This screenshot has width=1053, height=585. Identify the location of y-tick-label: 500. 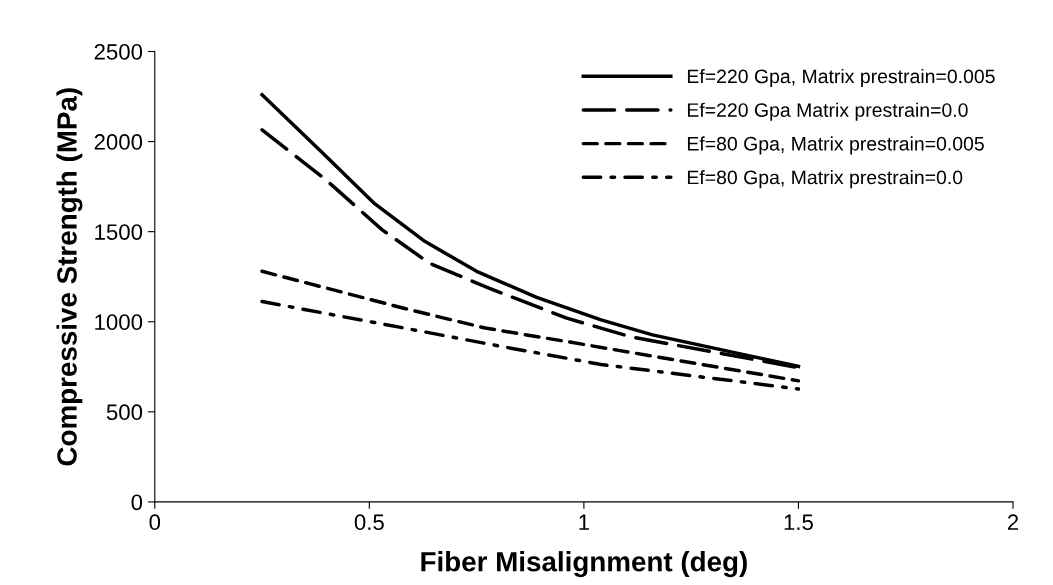
(124, 412).